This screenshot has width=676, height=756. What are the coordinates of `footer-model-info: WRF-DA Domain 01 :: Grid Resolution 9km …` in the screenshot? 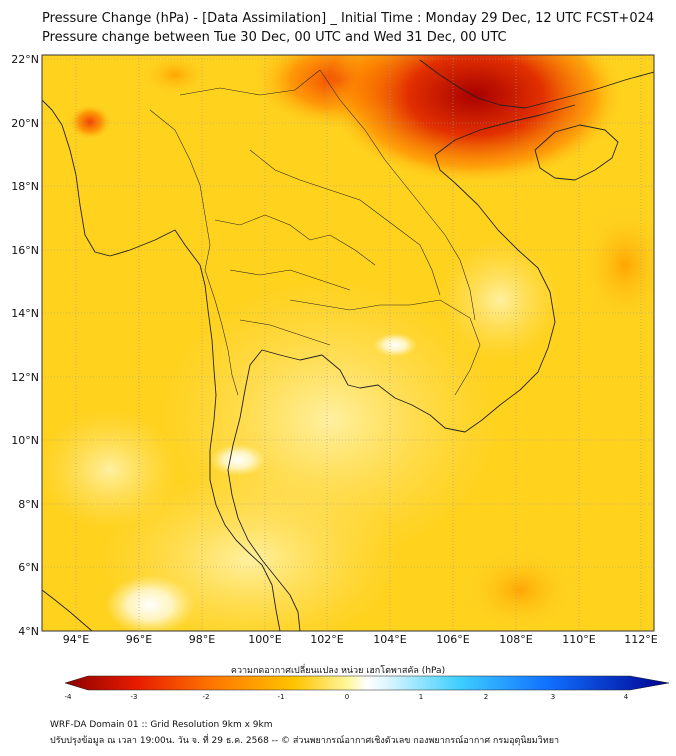 It's located at (161, 725).